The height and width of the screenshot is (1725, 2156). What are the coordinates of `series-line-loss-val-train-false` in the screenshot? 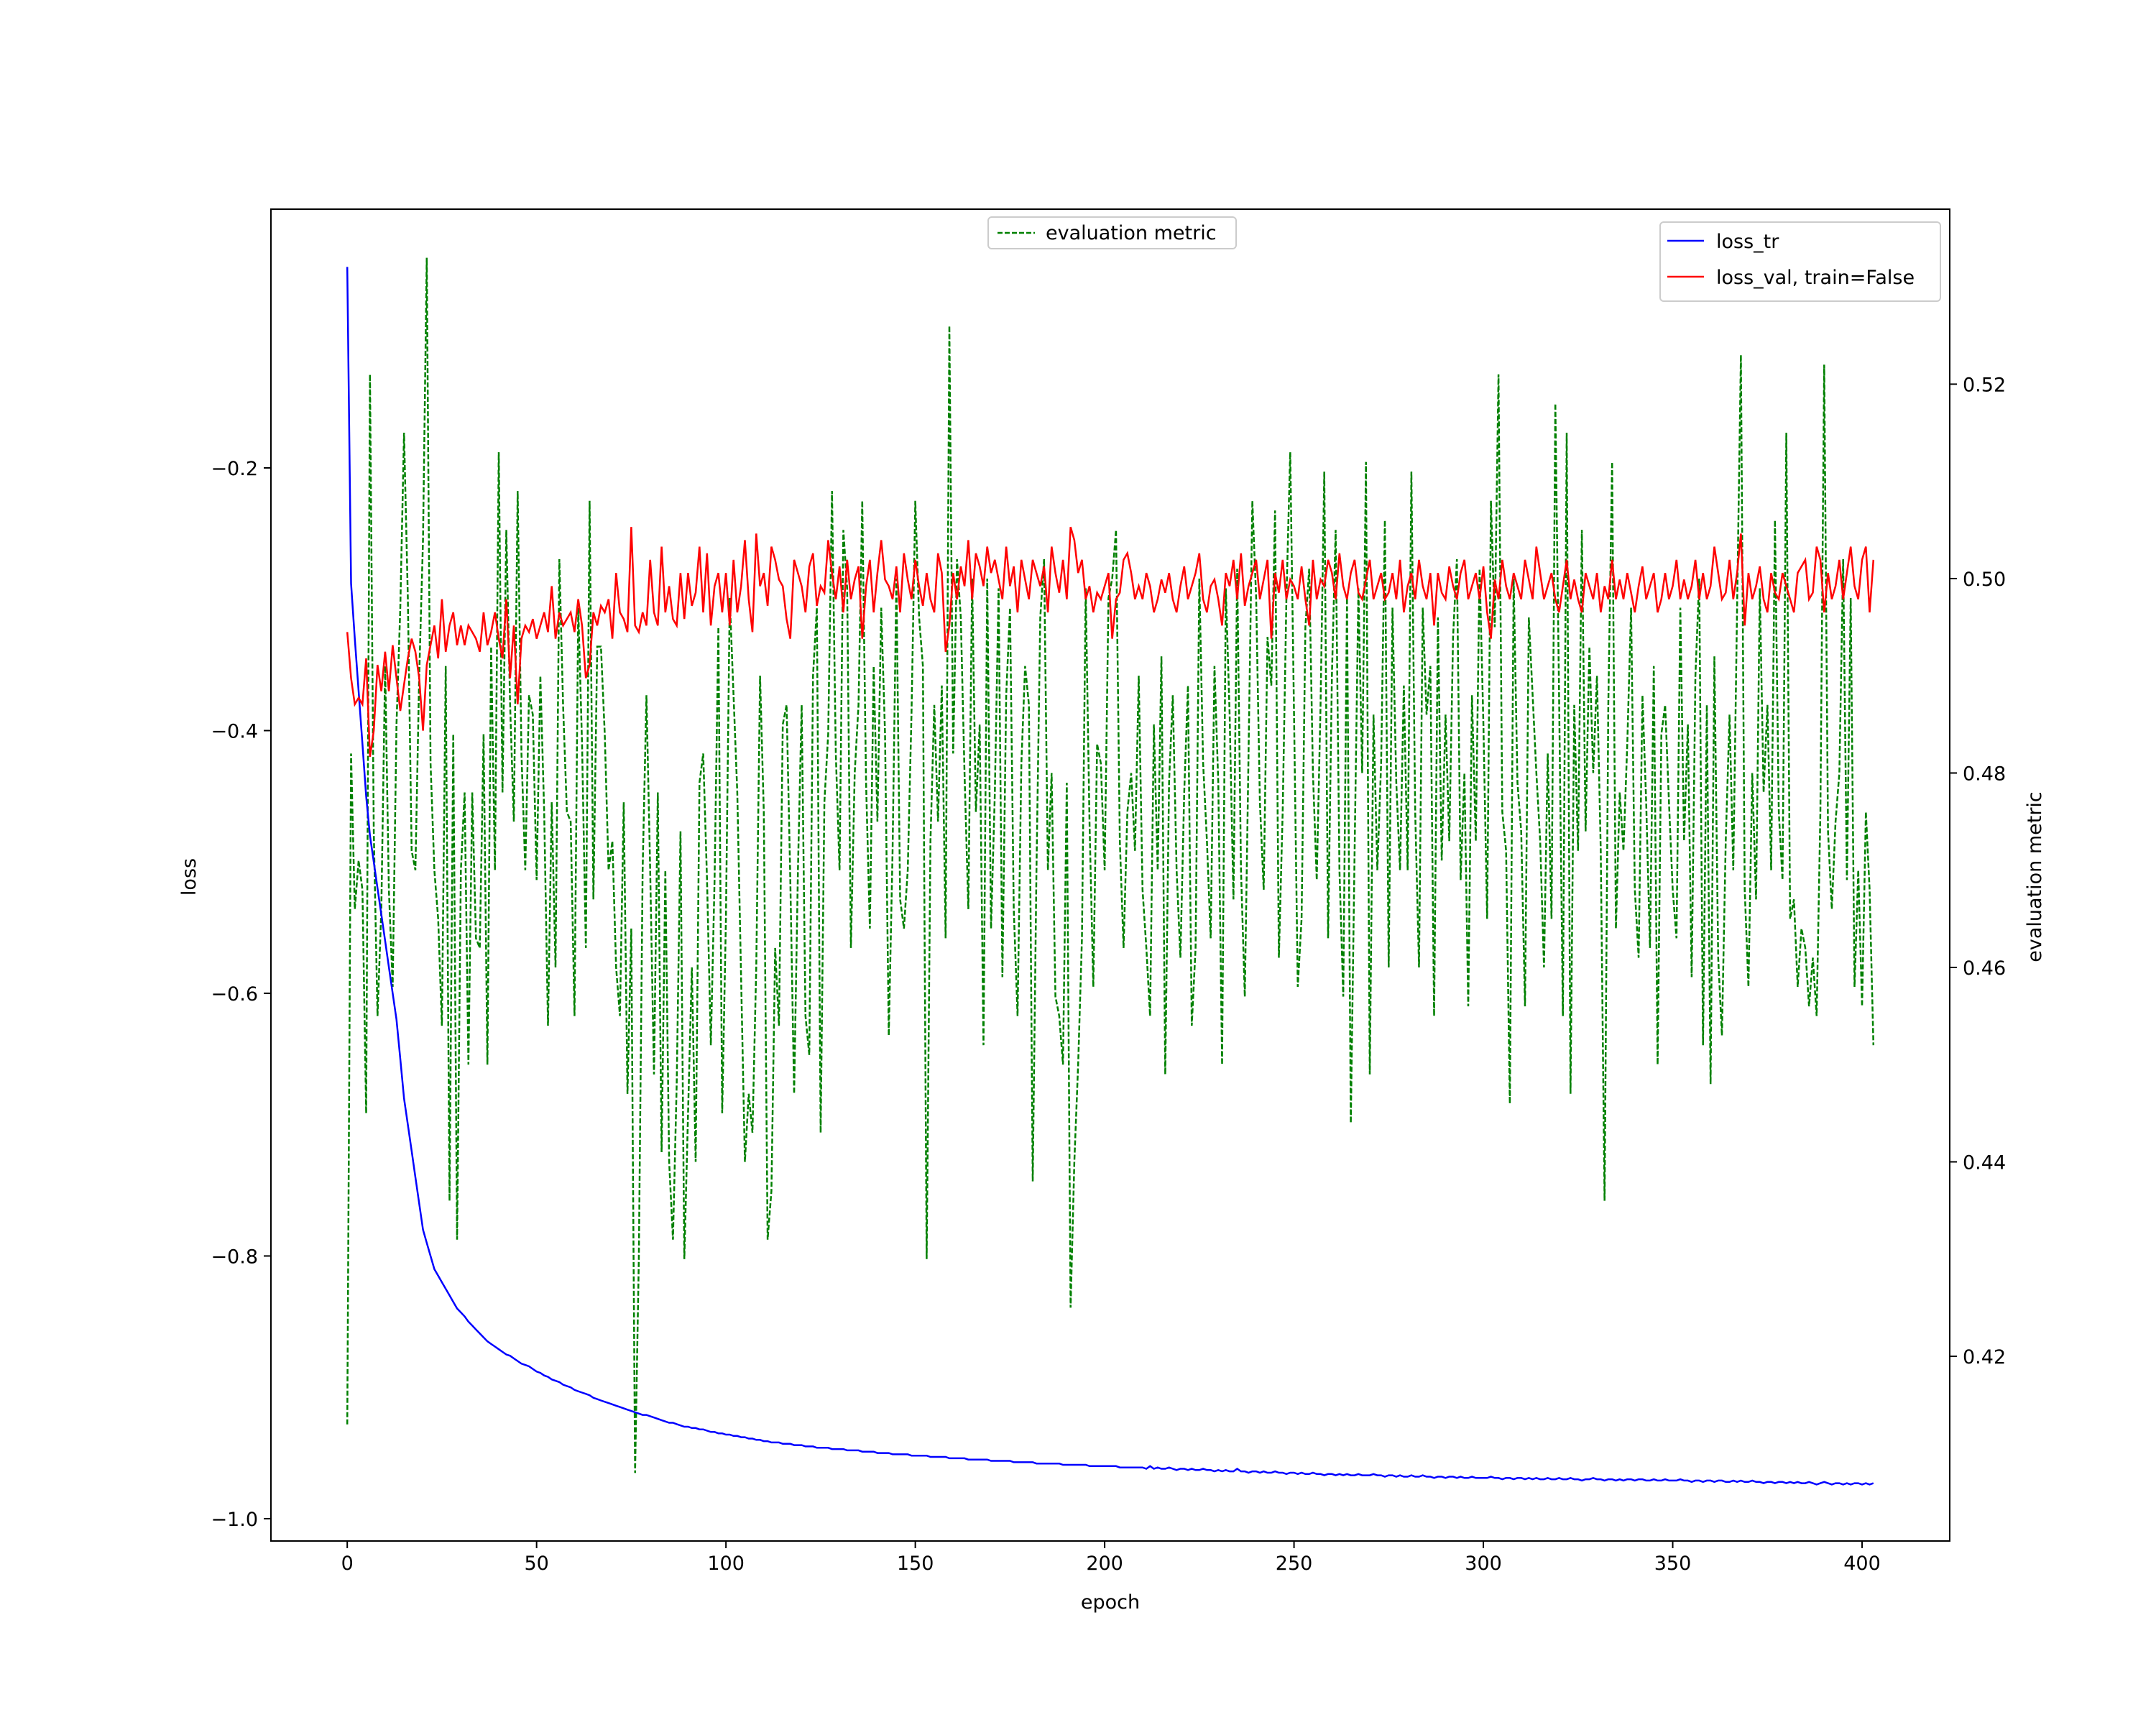 It's located at (1110, 642).